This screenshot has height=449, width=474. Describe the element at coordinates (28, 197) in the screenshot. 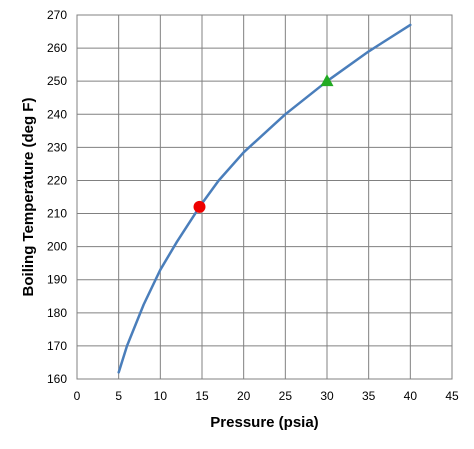

I see `y-axis-title: Boiling Temperature (deg F)` at that location.